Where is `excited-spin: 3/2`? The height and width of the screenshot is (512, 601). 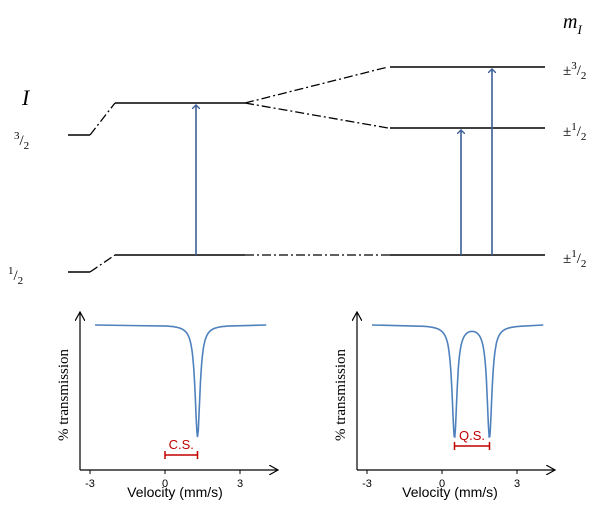 excited-spin: 3/2 is located at coordinates (21, 141).